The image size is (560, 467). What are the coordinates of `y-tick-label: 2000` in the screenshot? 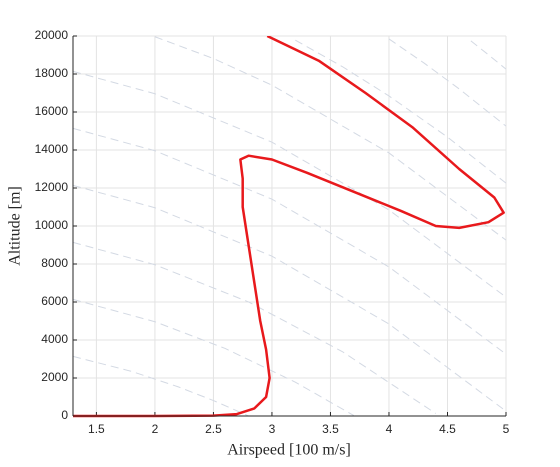 It's located at (54, 377).